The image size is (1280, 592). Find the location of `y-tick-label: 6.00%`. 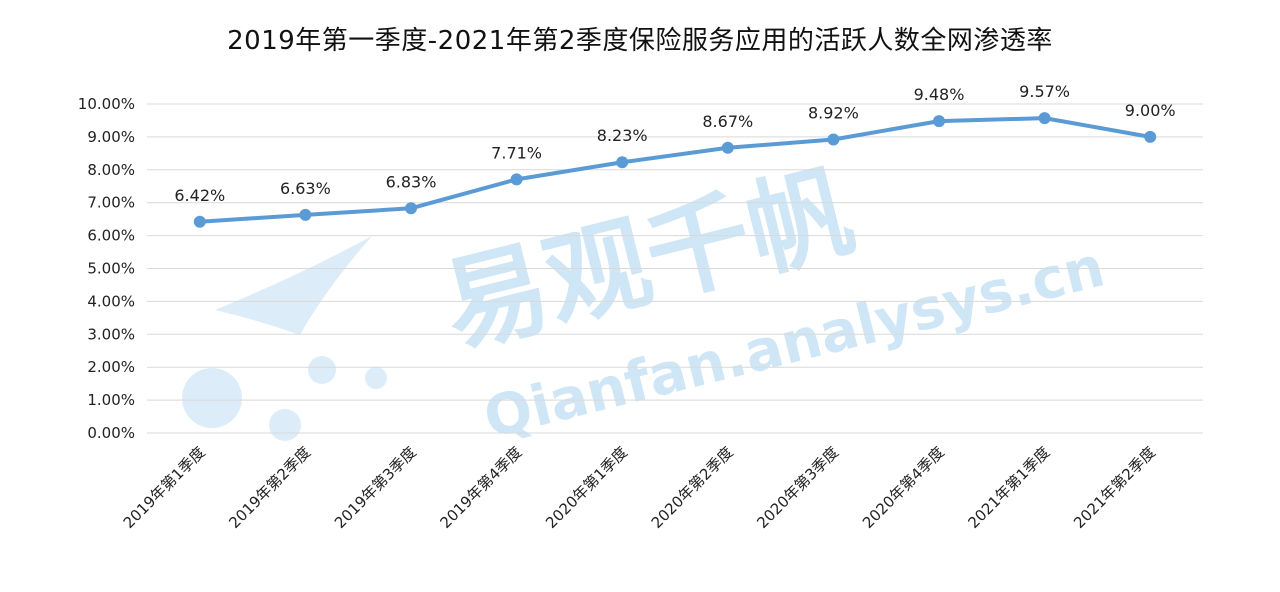

y-tick-label: 6.00% is located at coordinates (111, 236).